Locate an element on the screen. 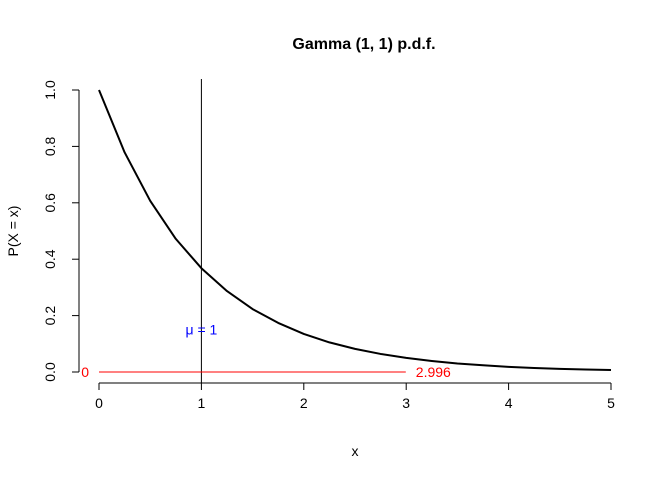 Image resolution: width=672 pixels, height=480 pixels. mean-label: μ = 1 is located at coordinates (201, 330).